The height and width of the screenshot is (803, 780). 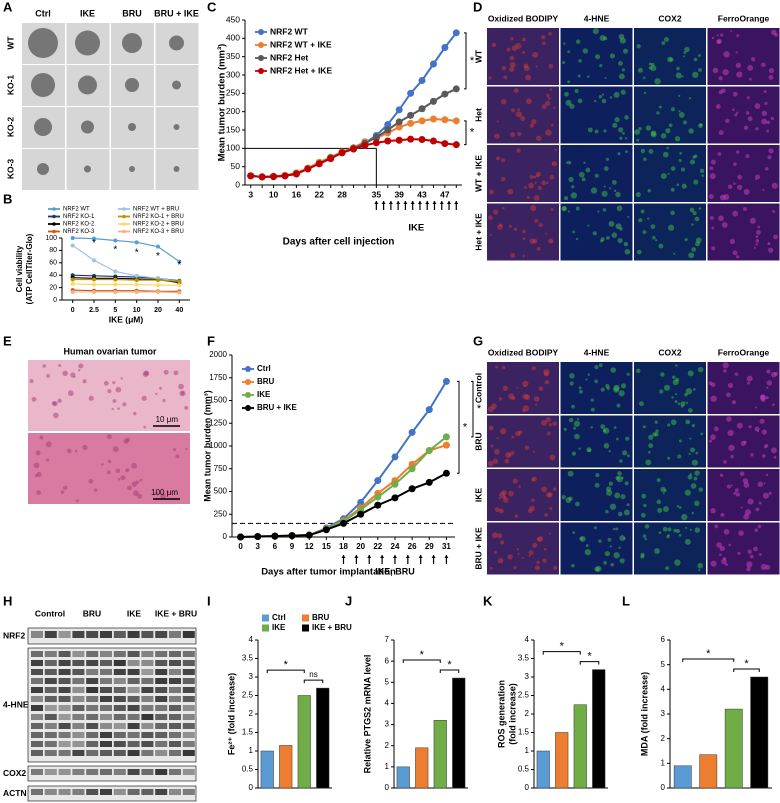 What do you see at coordinates (279, 617) in the screenshot?
I see `legend-label: Ctrl` at bounding box center [279, 617].